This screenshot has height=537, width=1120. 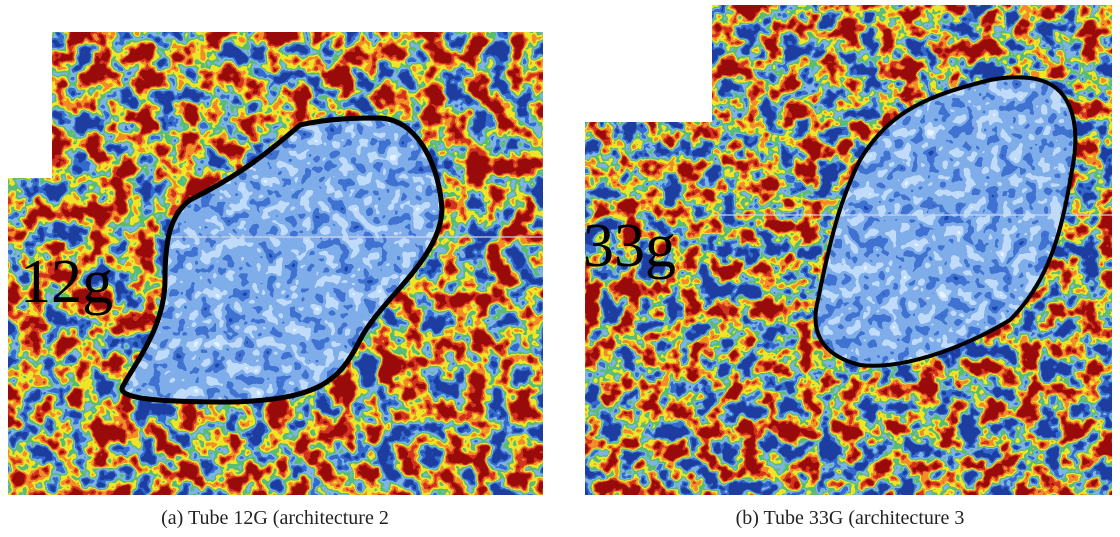 I want to click on caption: (a) Tube 12G (architecture 2, so click(x=275, y=518).